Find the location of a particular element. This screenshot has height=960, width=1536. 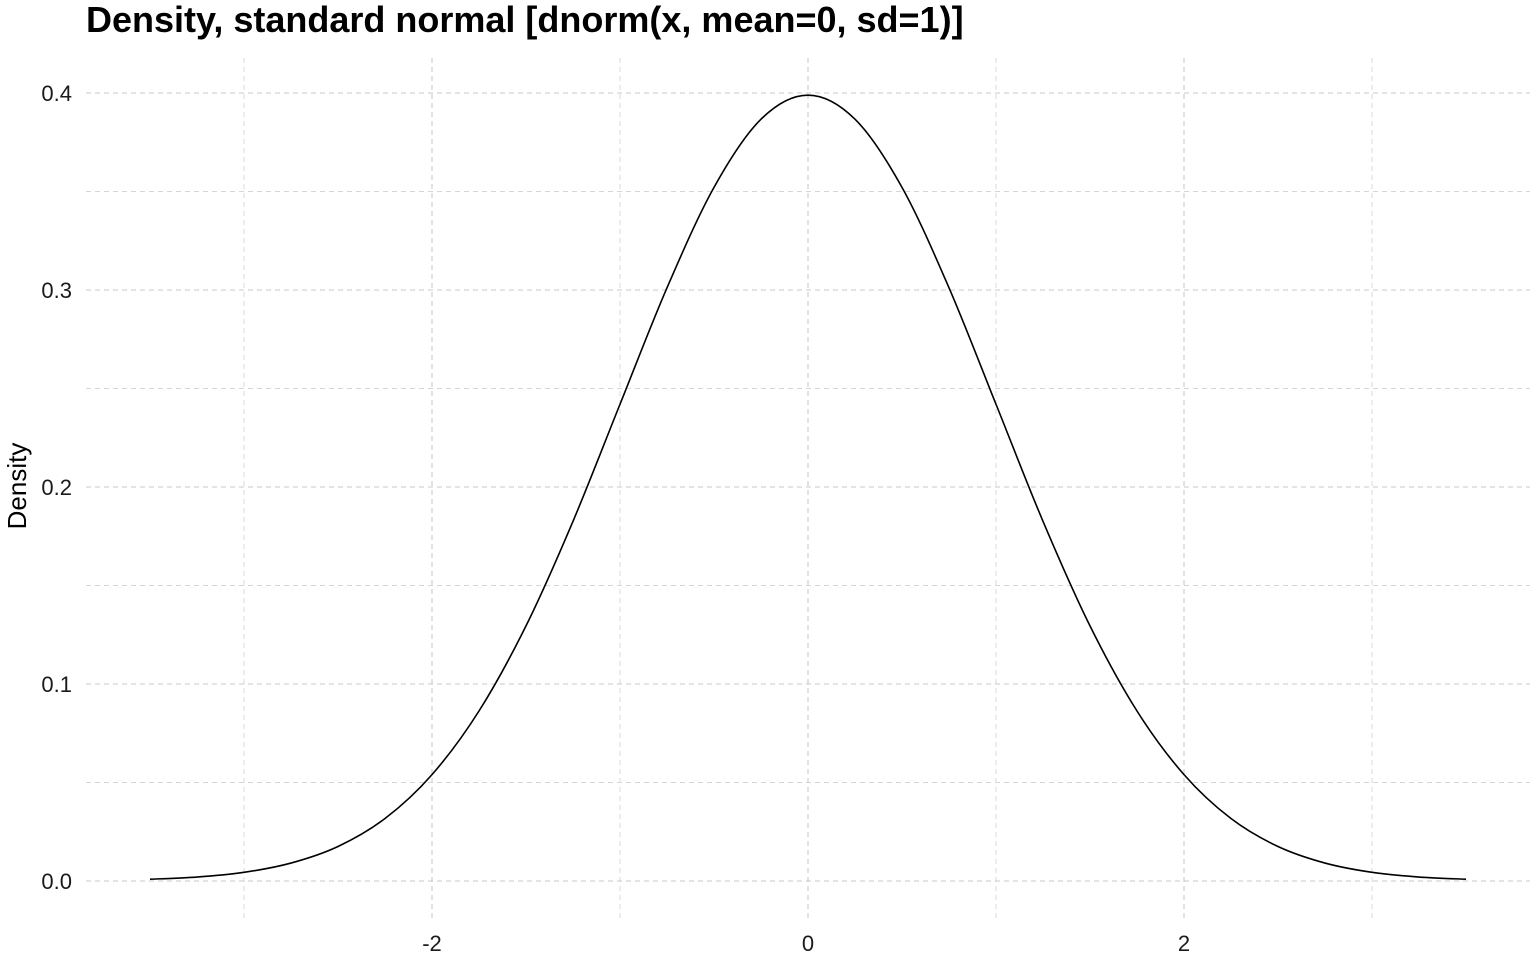

x-tick-labels: -2 0 2 is located at coordinates (806, 943).